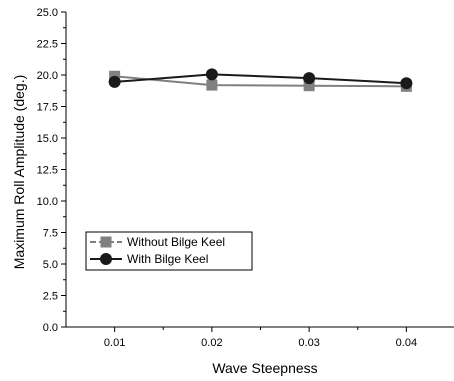  What do you see at coordinates (176, 242) in the screenshot?
I see `legend-label-without-bilge-keel: Without Bilge Keel` at bounding box center [176, 242].